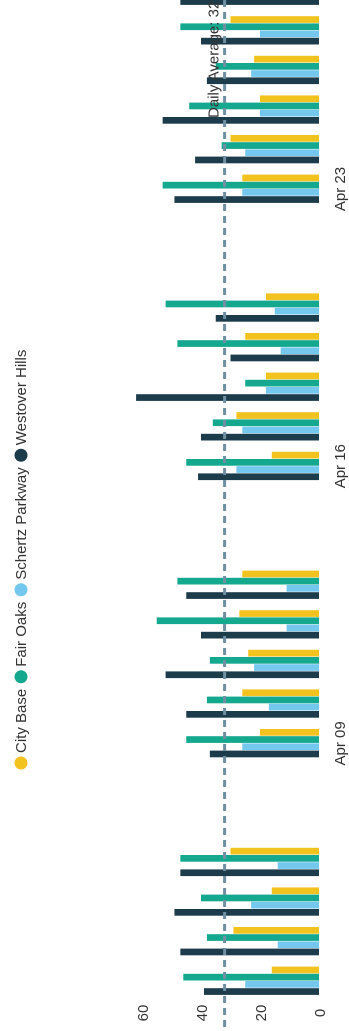 The height and width of the screenshot is (1031, 349). Describe the element at coordinates (214, 59) in the screenshot. I see `daily-average-label: Daily Average: 32` at that location.